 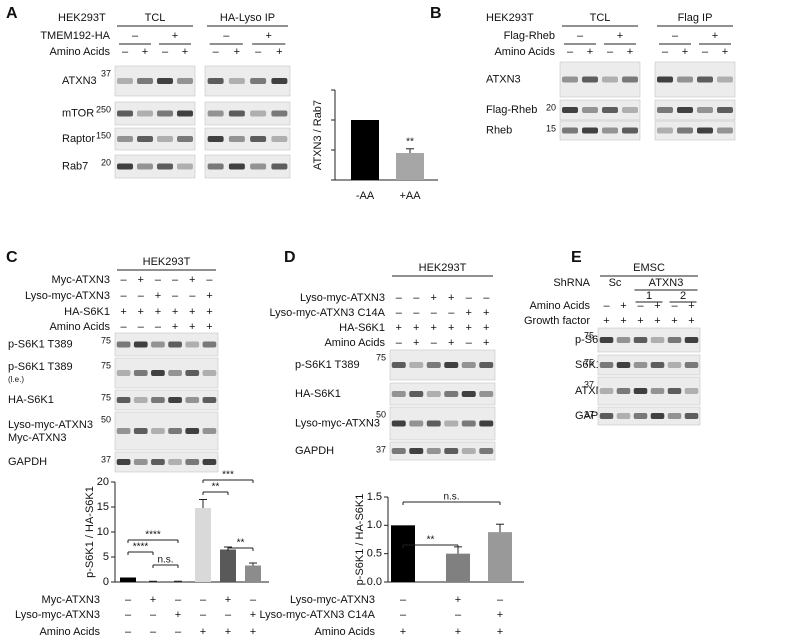 What do you see at coordinates (436, 13) in the screenshot?
I see `panel-letter: B` at bounding box center [436, 13].